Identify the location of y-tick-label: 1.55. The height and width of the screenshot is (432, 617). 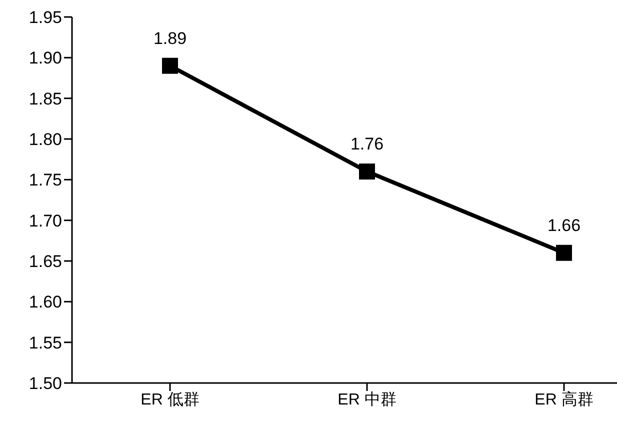
(45, 342).